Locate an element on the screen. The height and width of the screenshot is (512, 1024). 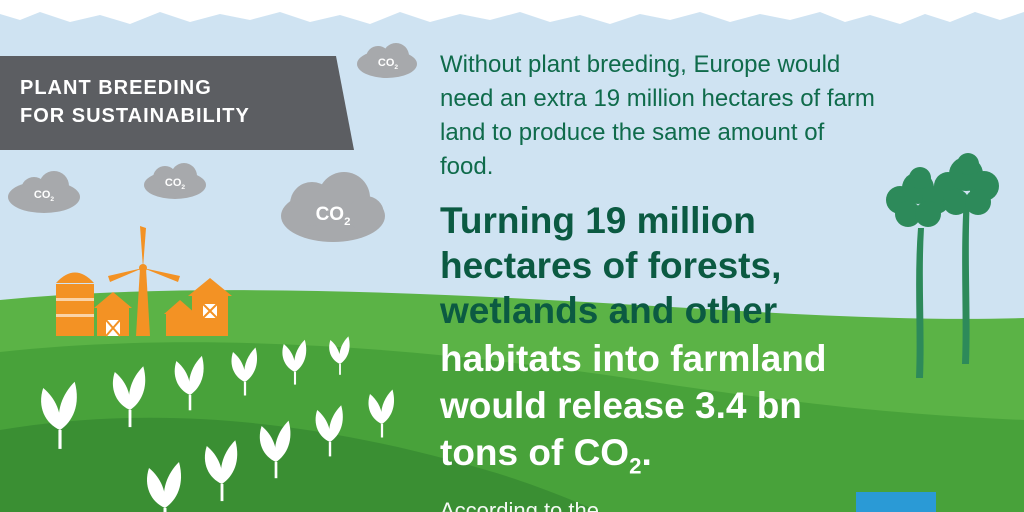
headline-line-6: tons of CO2. is located at coordinates (546, 455).